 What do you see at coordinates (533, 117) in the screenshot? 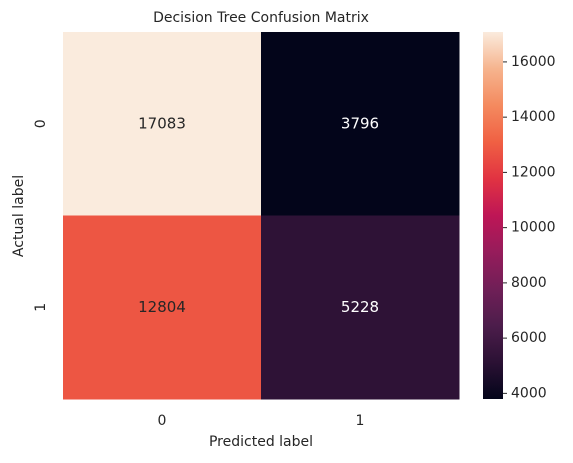
I see `colorbar-tick-label: 14000` at bounding box center [533, 117].